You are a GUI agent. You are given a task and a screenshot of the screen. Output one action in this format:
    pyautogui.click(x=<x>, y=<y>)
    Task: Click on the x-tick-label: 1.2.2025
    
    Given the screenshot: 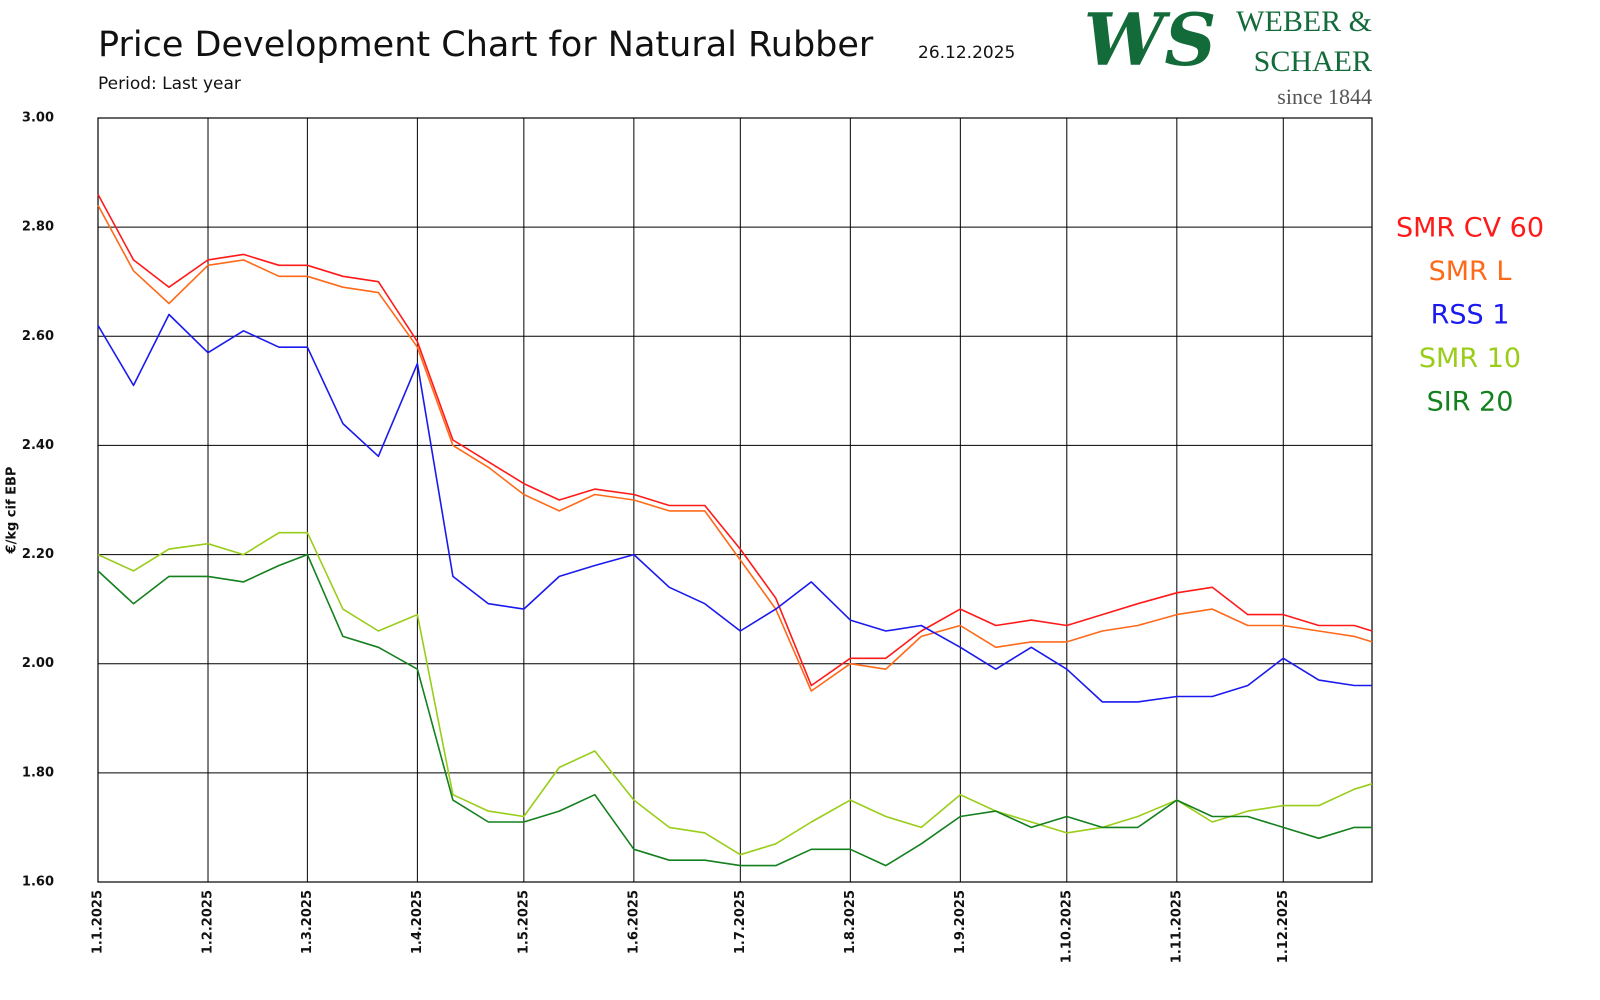 What is the action you would take?
    pyautogui.click(x=208, y=922)
    